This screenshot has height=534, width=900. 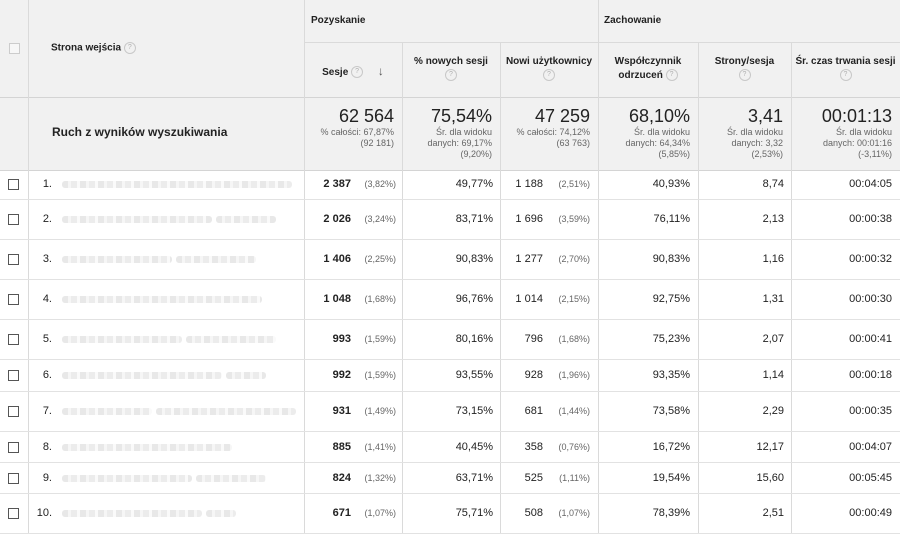 I want to click on column-duration-header: Śr. czas trwania sesji ?, so click(x=845, y=69).